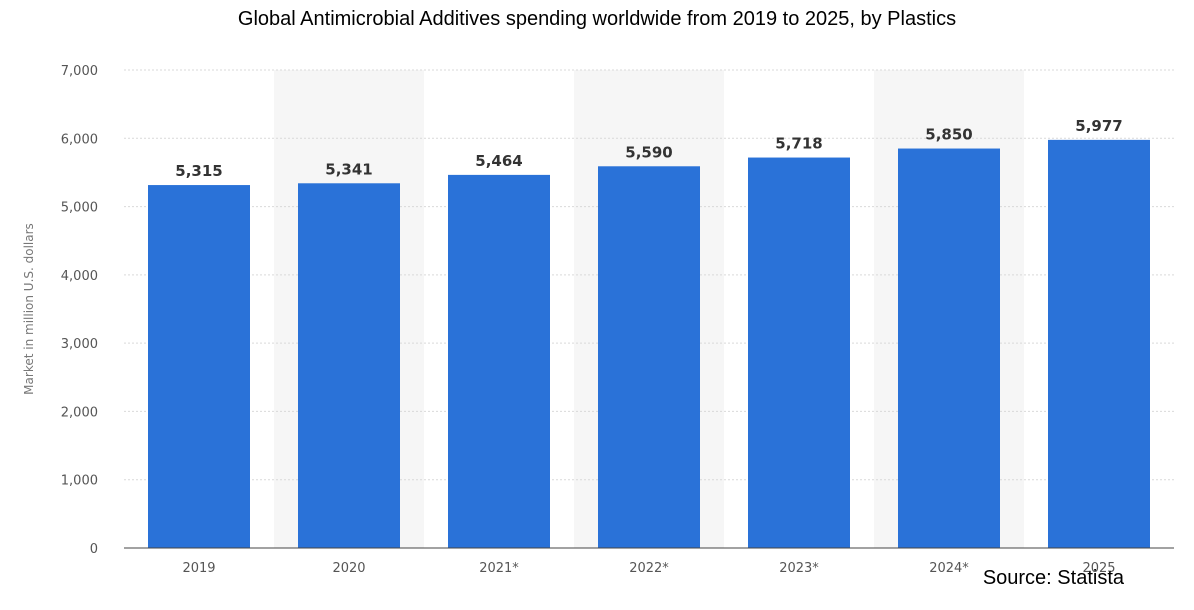 The width and height of the screenshot is (1194, 610). Describe the element at coordinates (498, 161) in the screenshot. I see `data-label: 5,464` at that location.